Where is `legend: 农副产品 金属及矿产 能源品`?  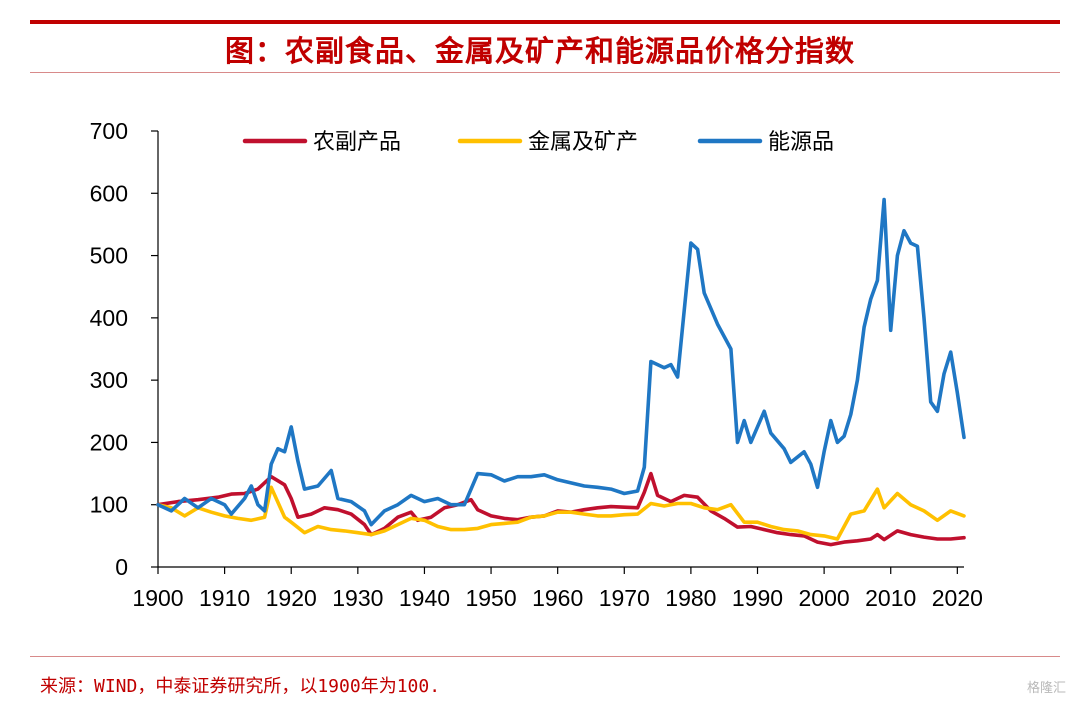
legend: 农副产品 金属及矿产 能源品 is located at coordinates (538, 142).